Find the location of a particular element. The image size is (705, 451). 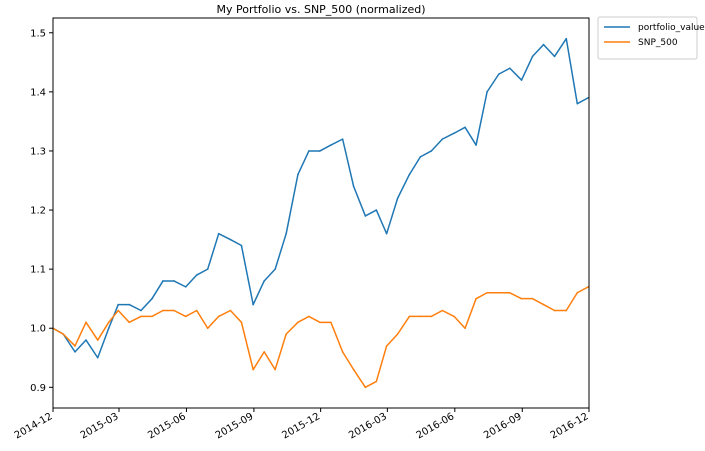

y-tick-label: 0.9 is located at coordinates (38, 388).